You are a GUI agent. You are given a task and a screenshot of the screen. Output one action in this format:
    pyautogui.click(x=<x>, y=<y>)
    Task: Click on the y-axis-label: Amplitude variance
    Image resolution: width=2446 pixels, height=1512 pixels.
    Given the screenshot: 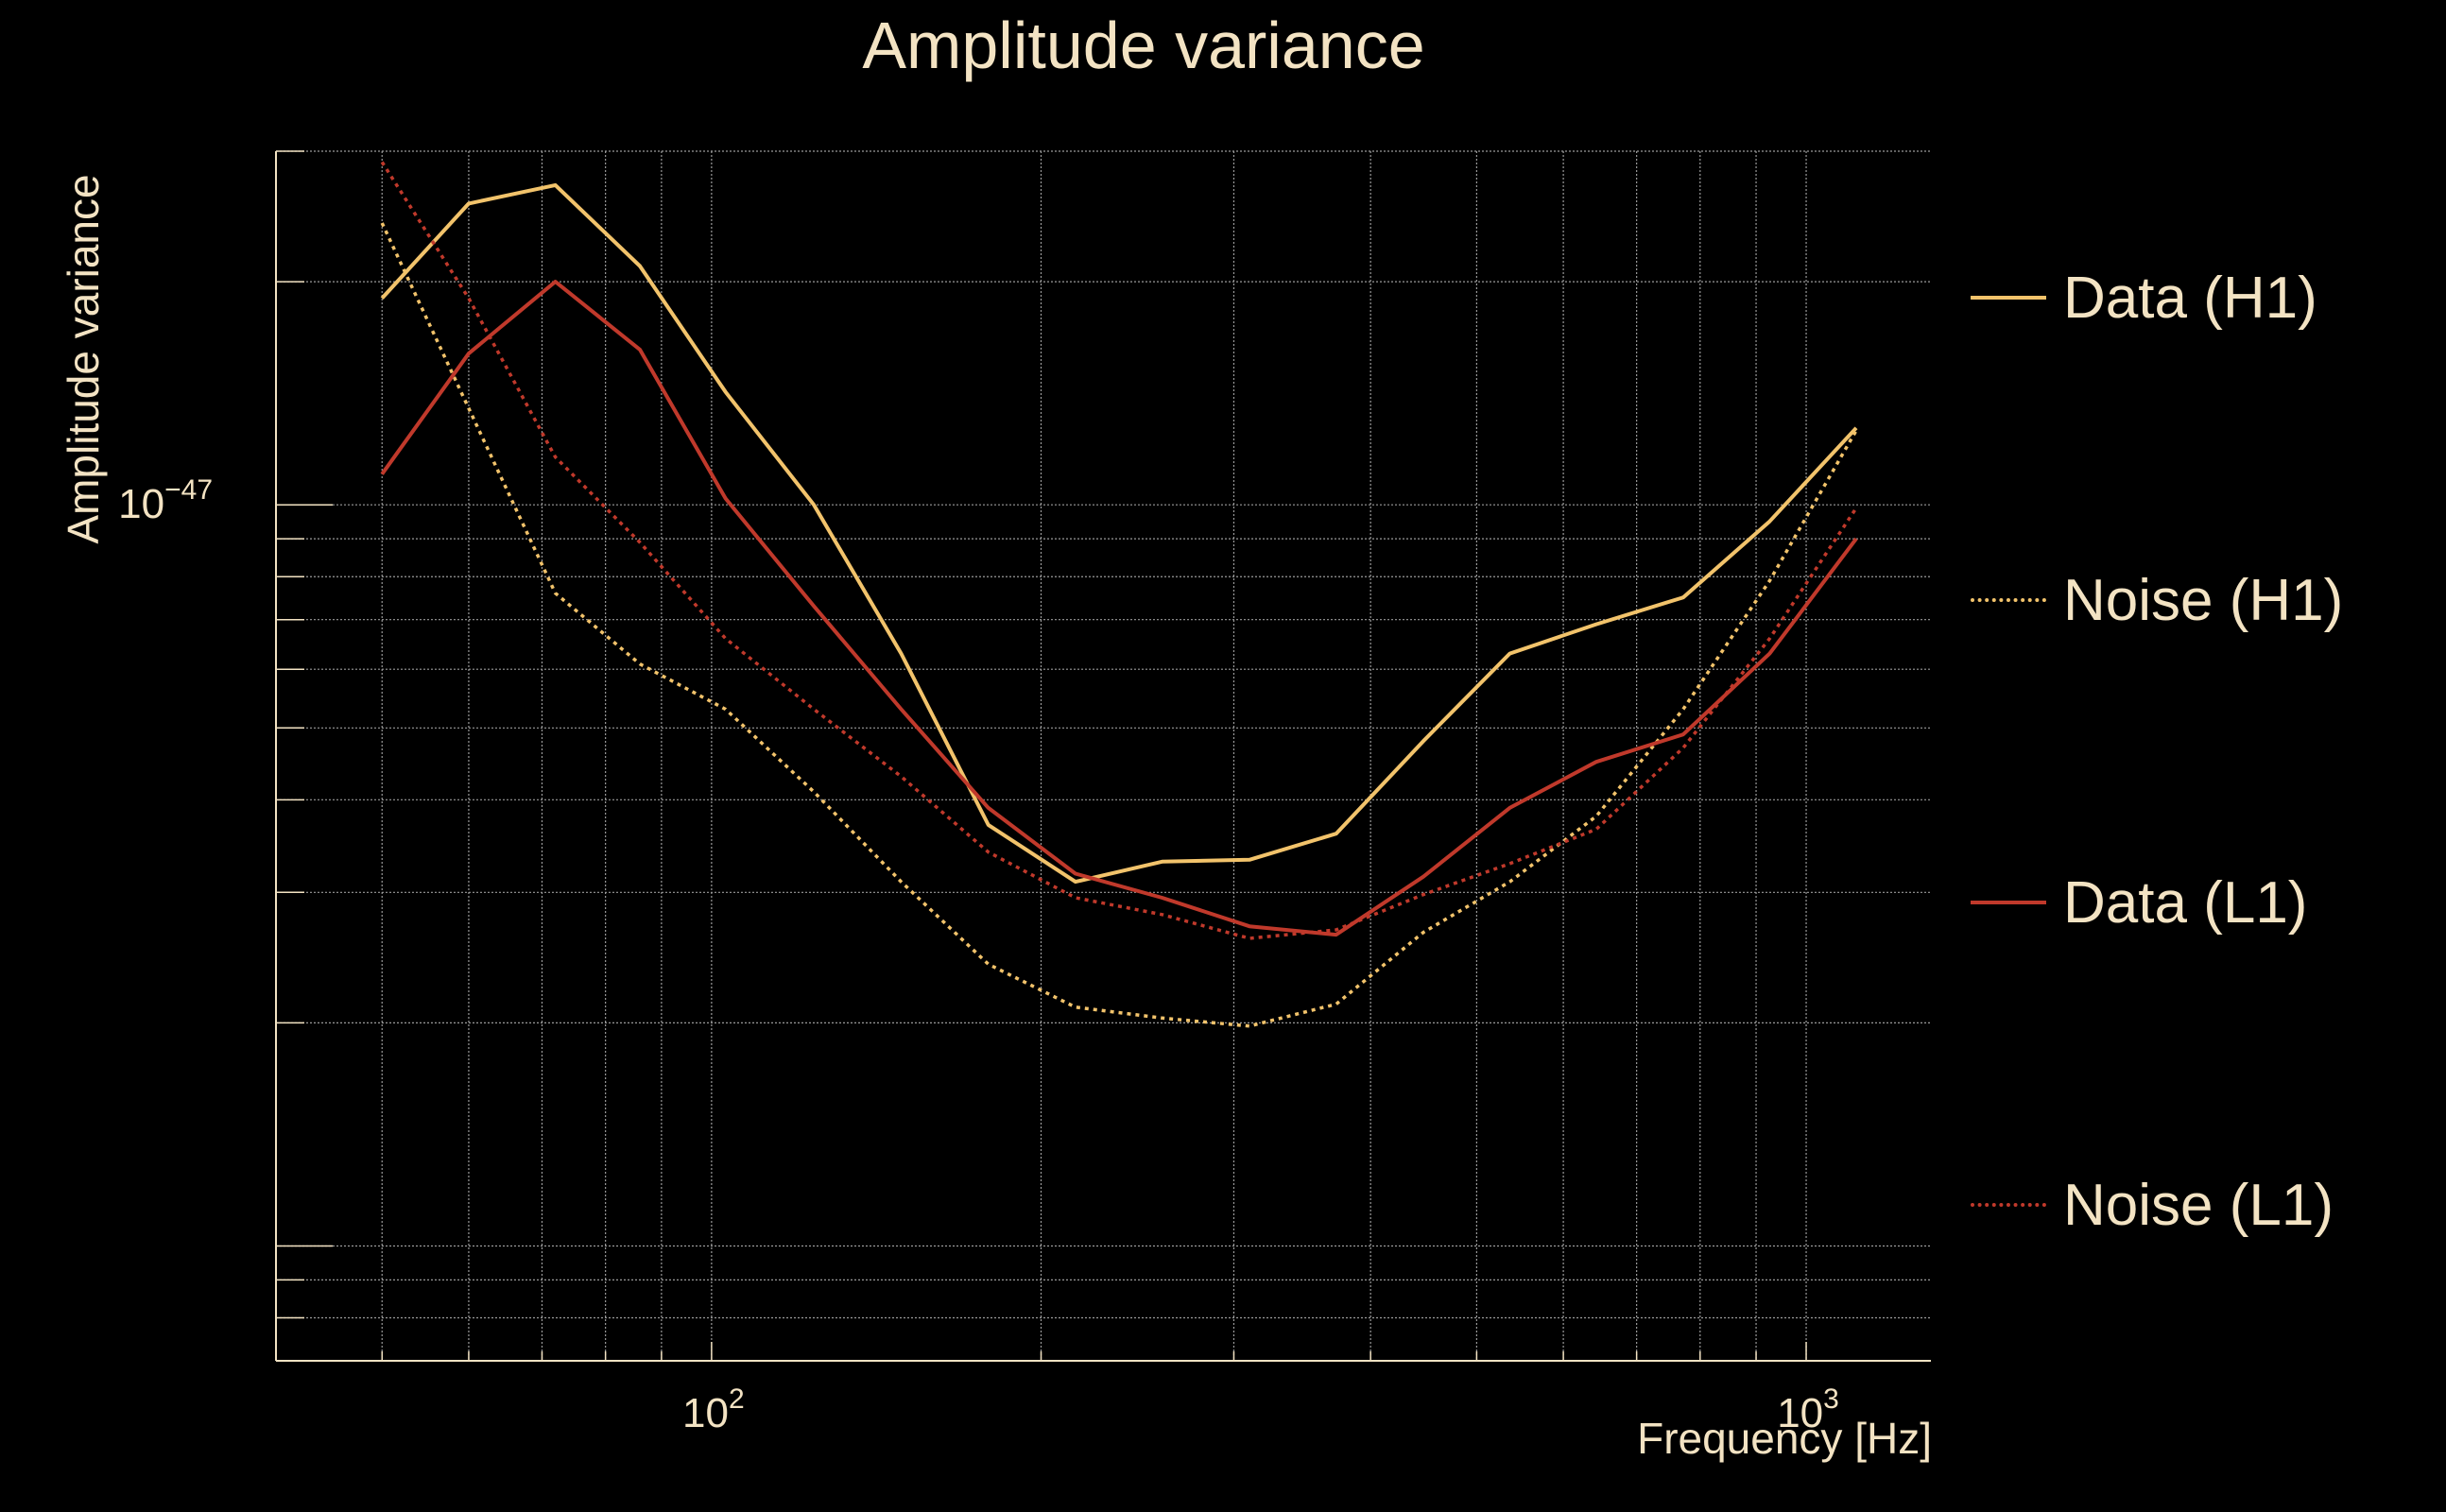 What is the action you would take?
    pyautogui.click(x=83, y=359)
    